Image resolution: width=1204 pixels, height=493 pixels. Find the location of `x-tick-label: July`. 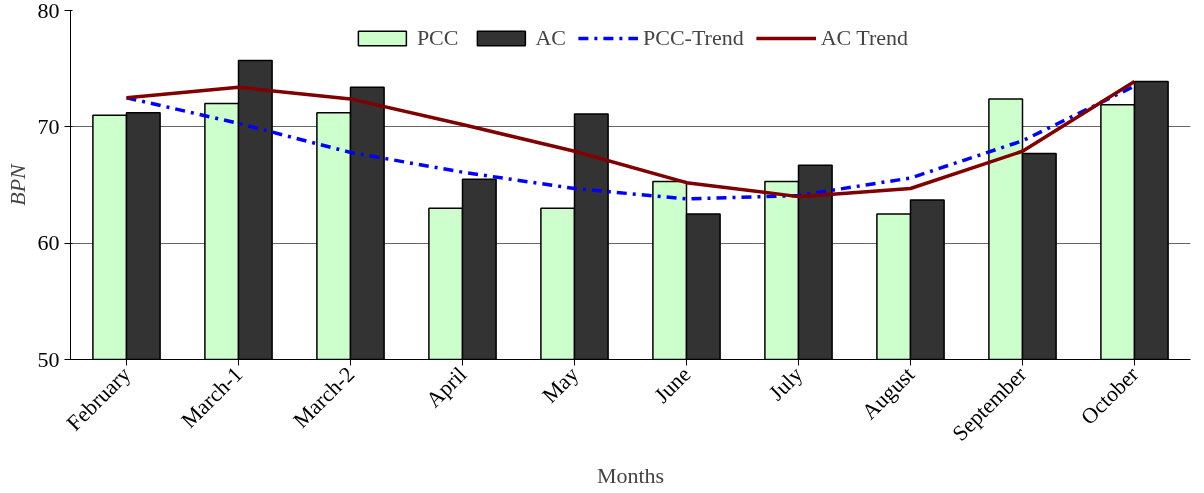

x-tick-label: July is located at coordinates (785, 383).